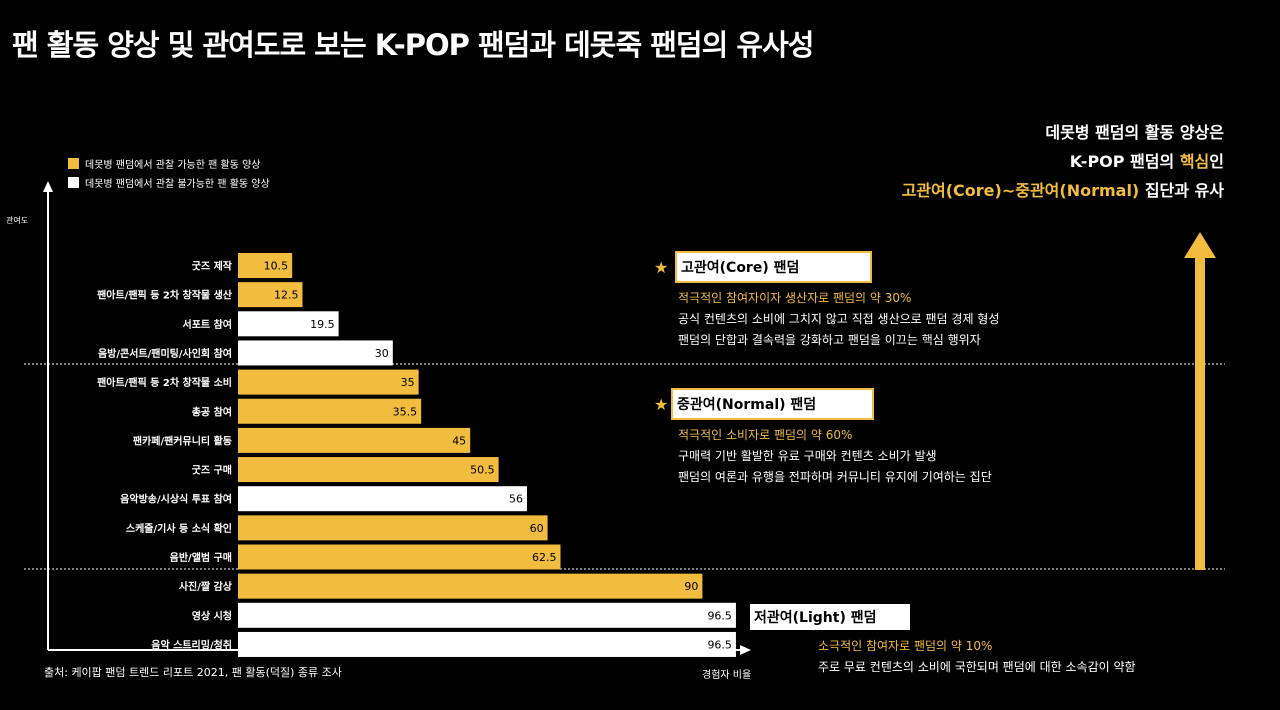 Image resolution: width=1280 pixels, height=710 pixels. What do you see at coordinates (17, 220) in the screenshot?
I see `y-axis-label: 관여도` at bounding box center [17, 220].